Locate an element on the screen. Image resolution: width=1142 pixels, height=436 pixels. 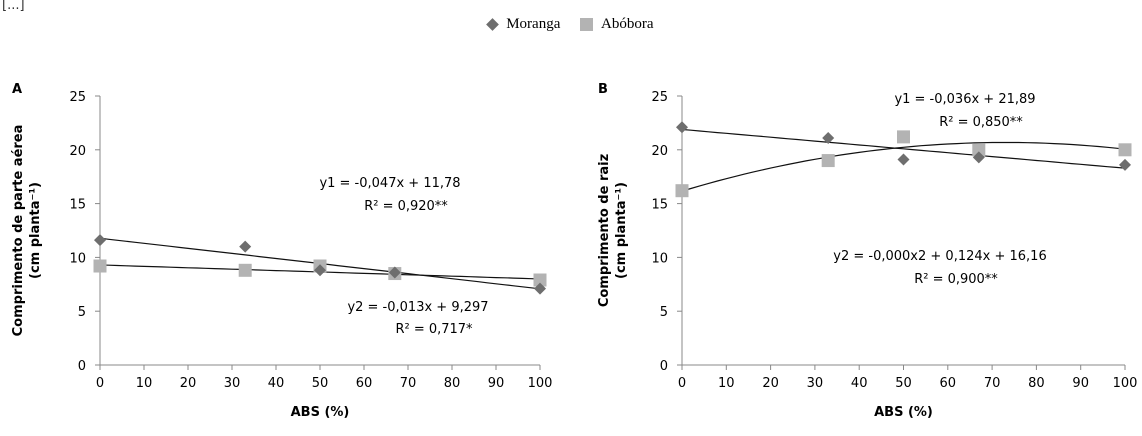
regression-equation: y2 = -0,000x2 + 0,124x + 16,16 is located at coordinates (939, 256).